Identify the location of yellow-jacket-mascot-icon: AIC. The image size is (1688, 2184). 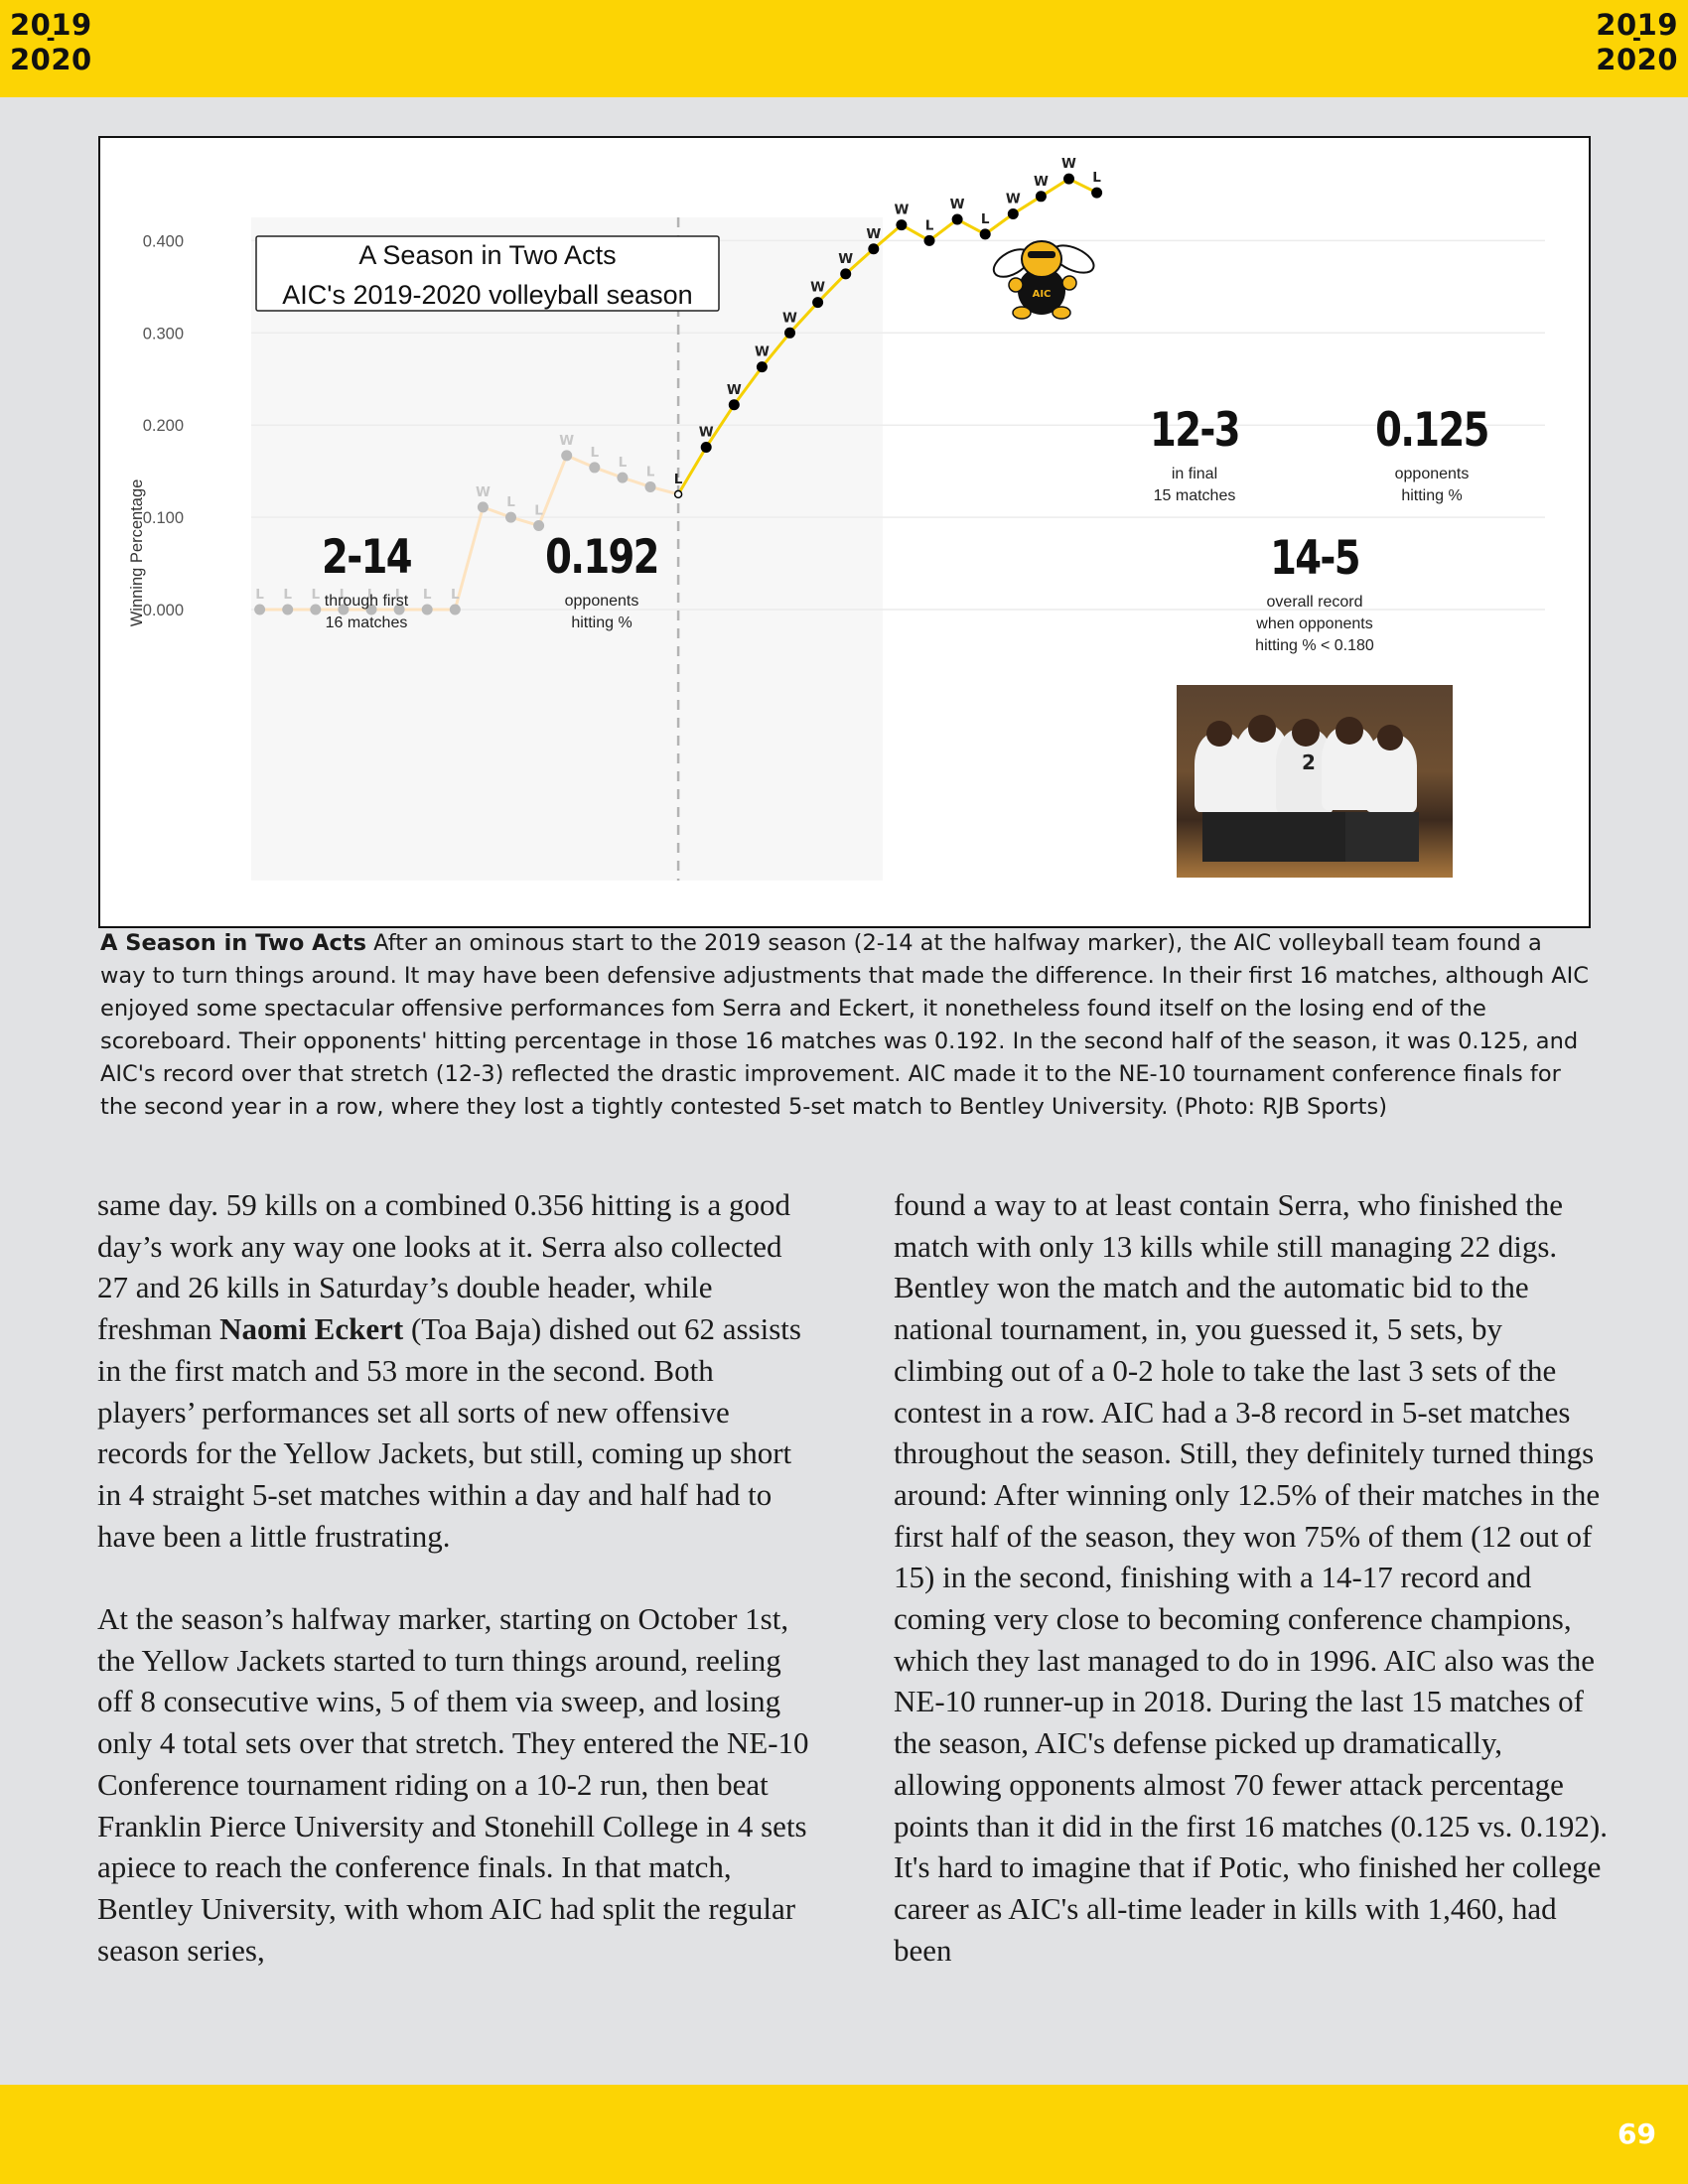
(1043, 280).